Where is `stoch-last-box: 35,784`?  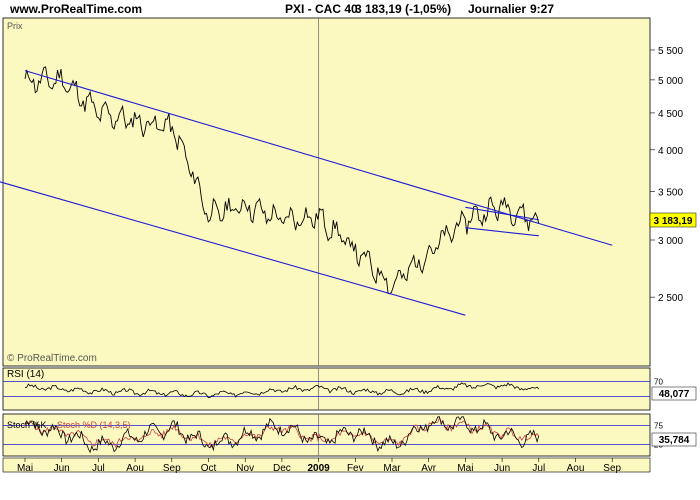
stoch-last-box: 35,784 is located at coordinates (674, 439).